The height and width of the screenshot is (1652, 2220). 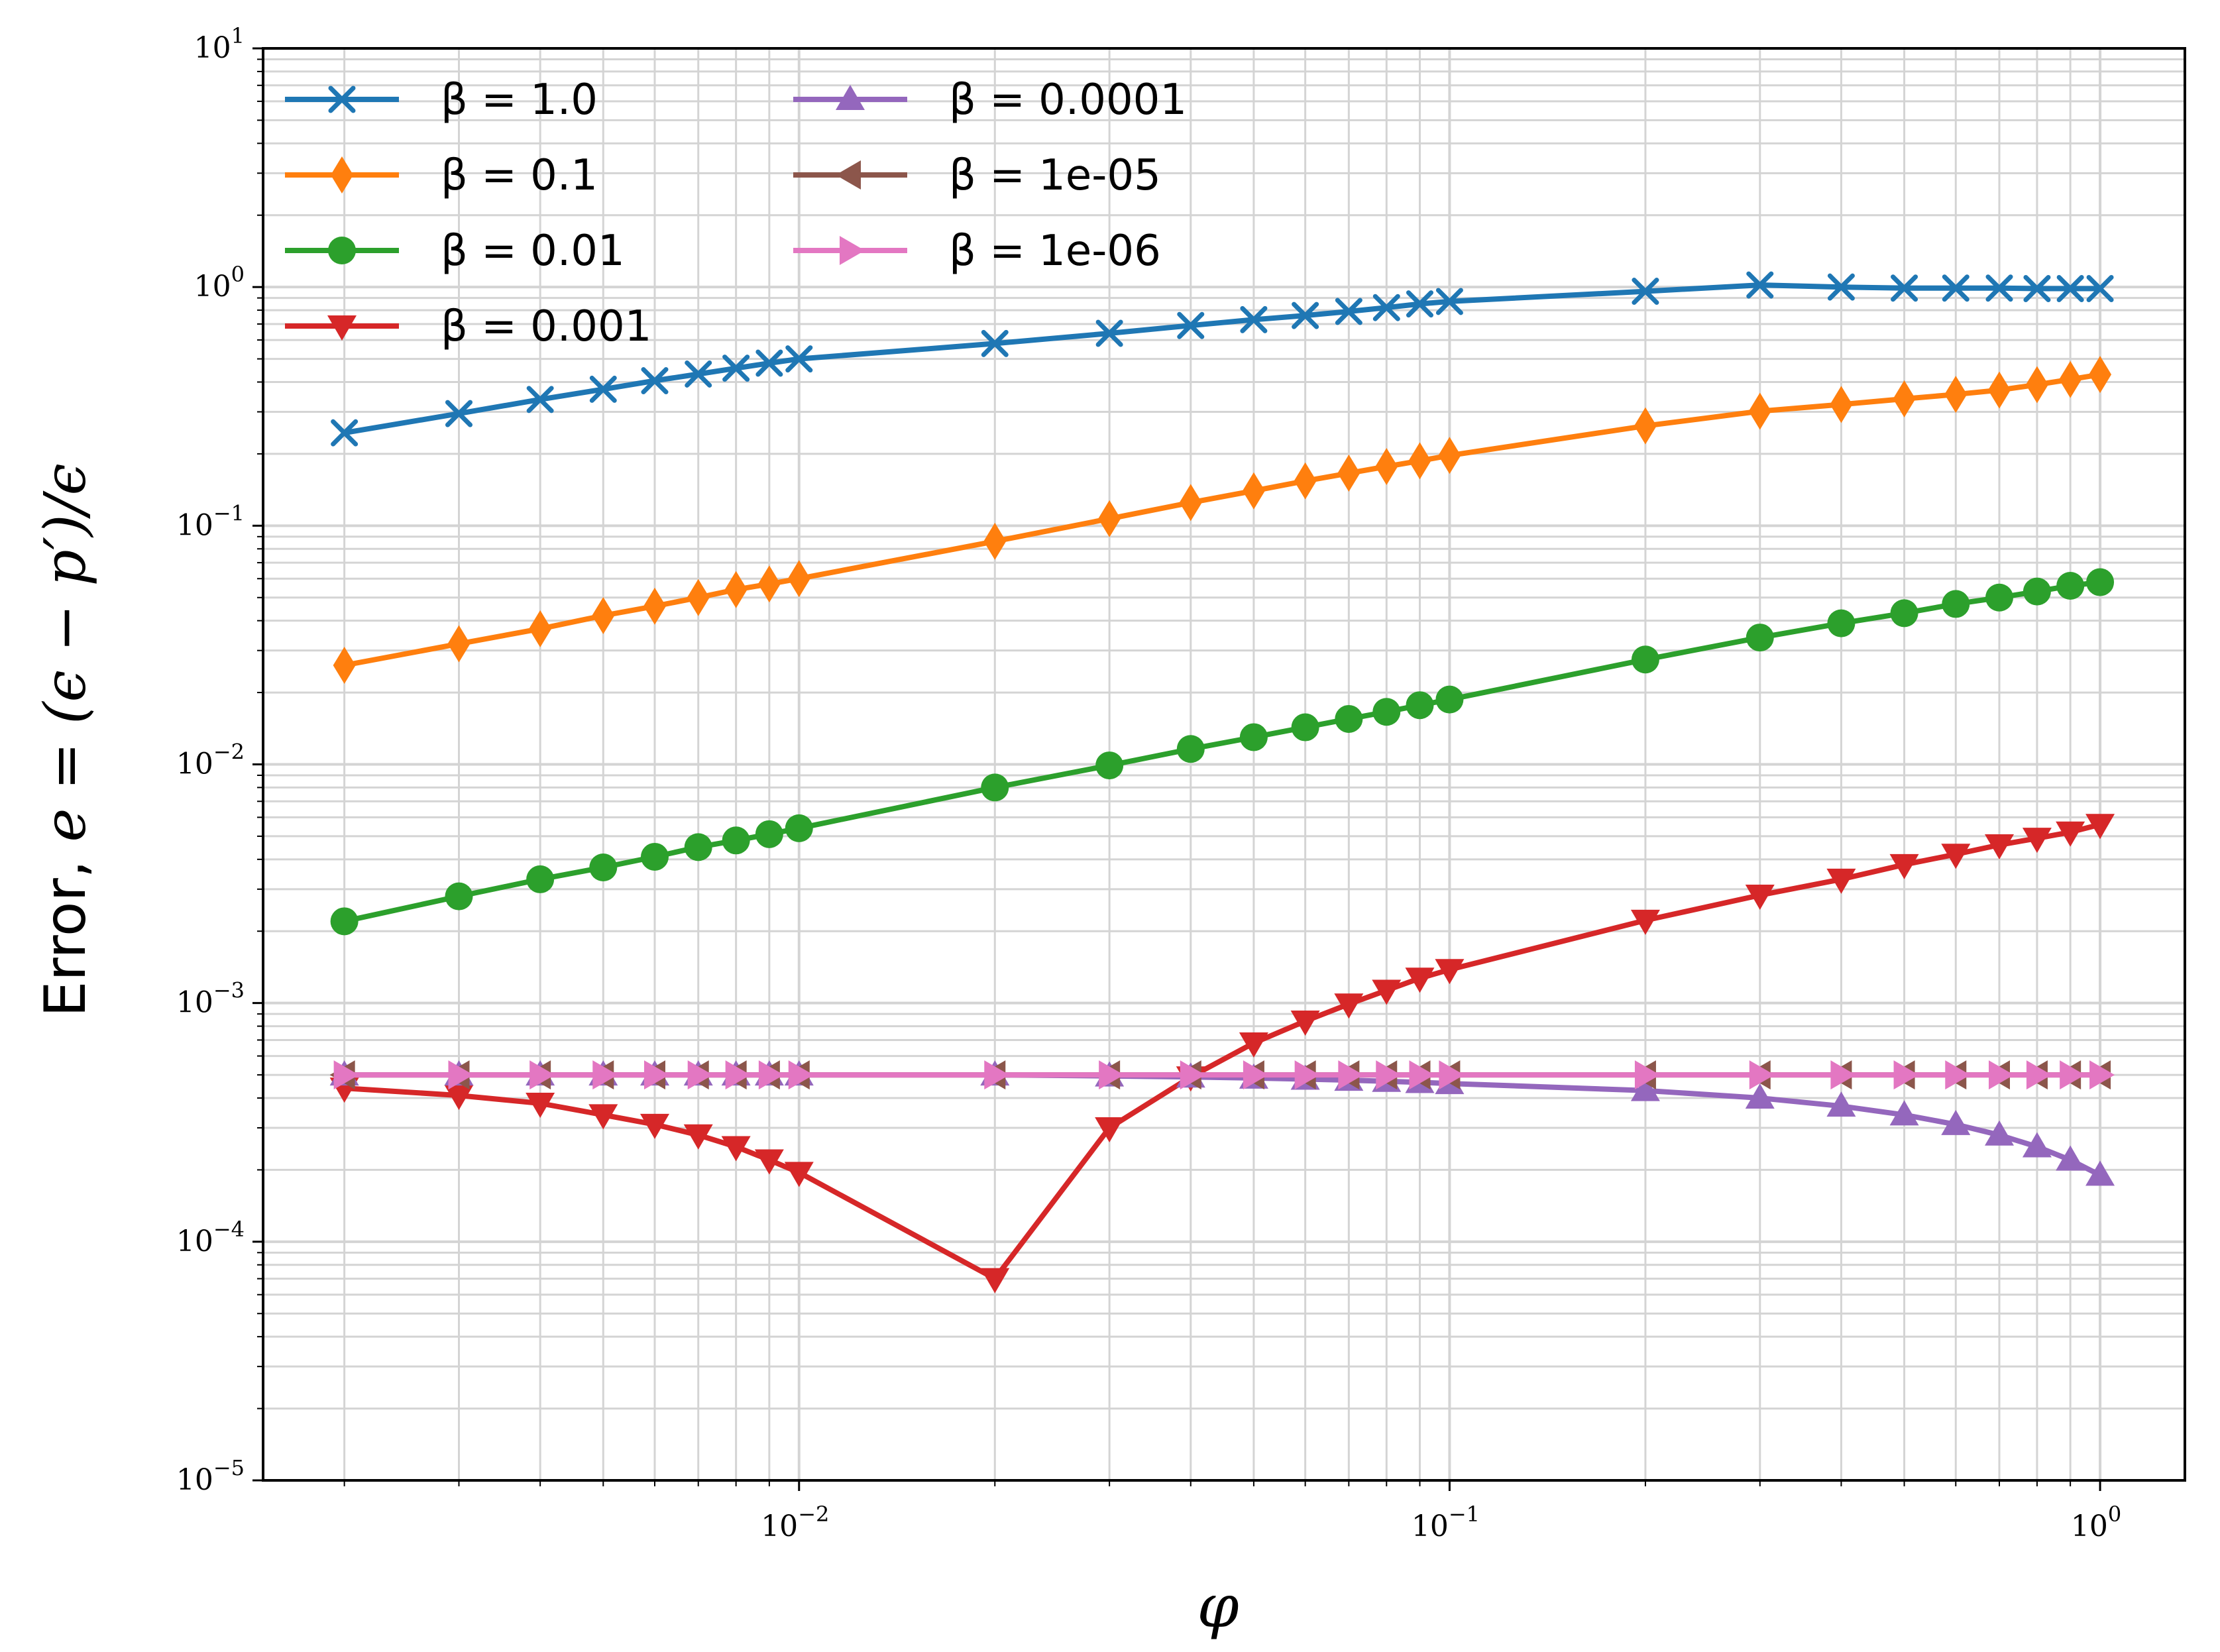 I want to click on legend-entry: β = 0.01, so click(x=455, y=252).